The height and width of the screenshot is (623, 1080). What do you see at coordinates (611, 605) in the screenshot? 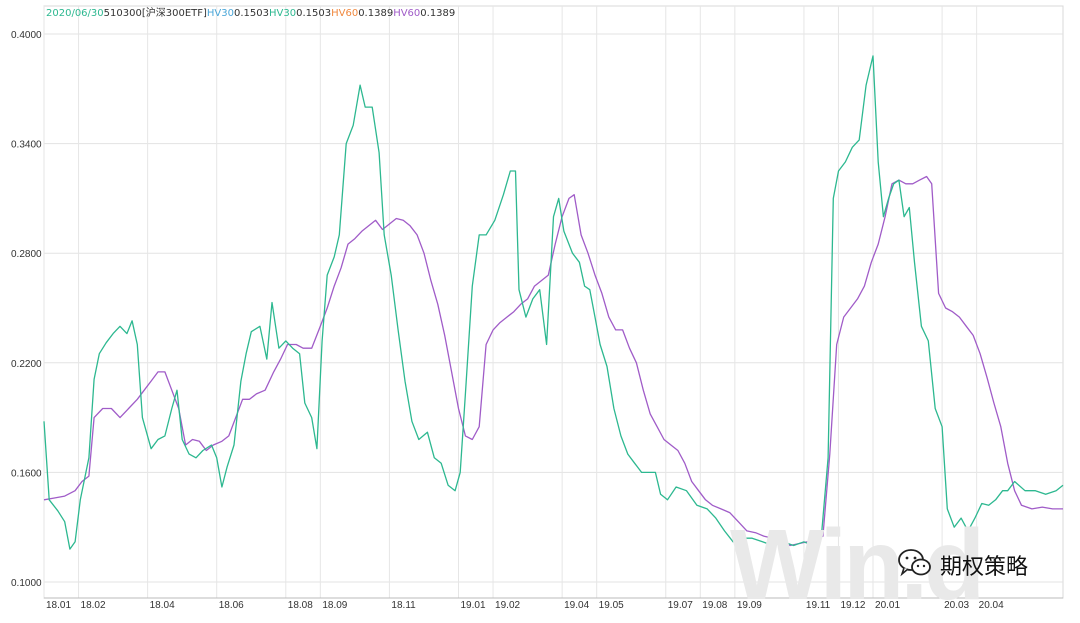
I see `x-tick-label: 19.05` at bounding box center [611, 605].